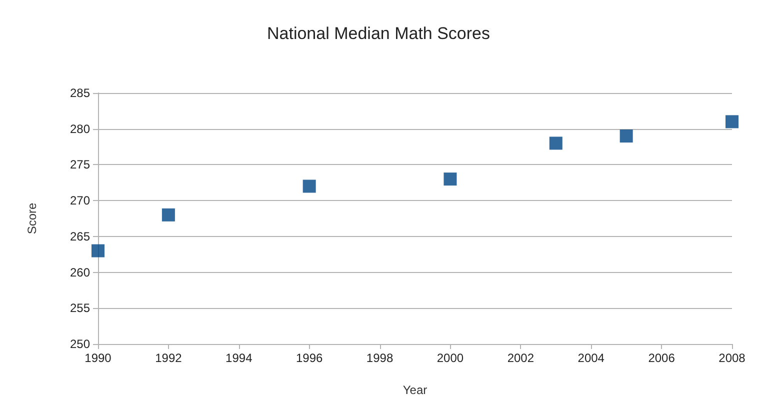  What do you see at coordinates (732, 358) in the screenshot?
I see `x-tick-label: 2008` at bounding box center [732, 358].